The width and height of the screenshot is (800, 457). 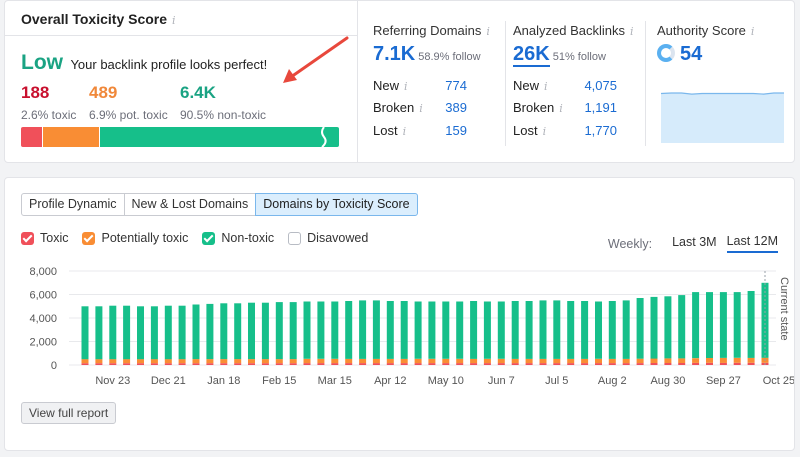 What do you see at coordinates (456, 85) in the screenshot?
I see `referring-new-value: 774` at bounding box center [456, 85].